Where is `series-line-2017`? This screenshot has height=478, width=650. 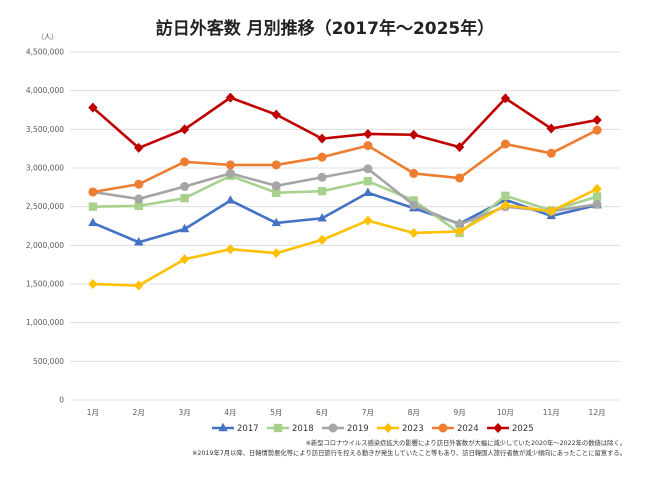
series-line-2017 is located at coordinates (345, 217).